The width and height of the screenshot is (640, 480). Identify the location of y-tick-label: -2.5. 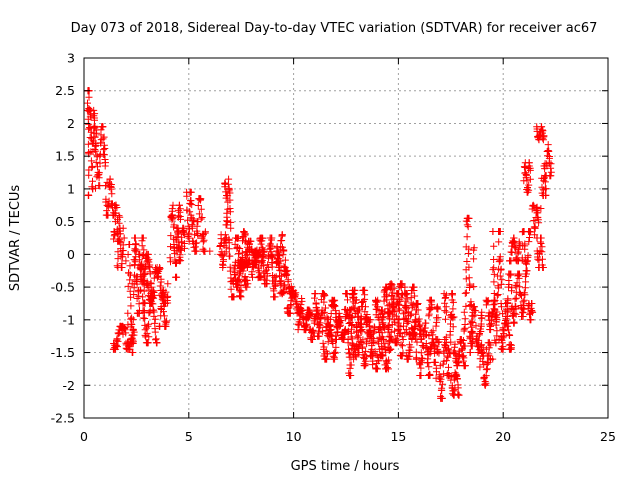
(63, 418).